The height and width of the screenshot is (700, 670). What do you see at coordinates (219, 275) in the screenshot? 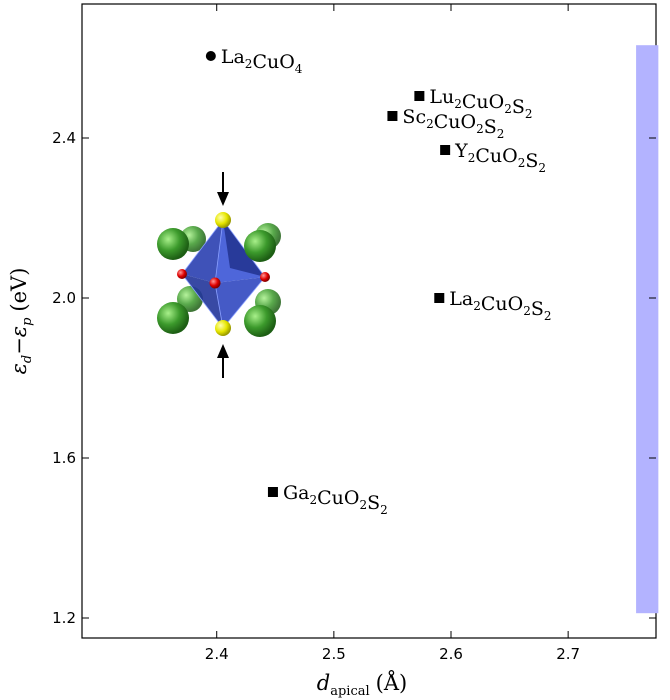
I see `octahedron-structure-image` at bounding box center [219, 275].